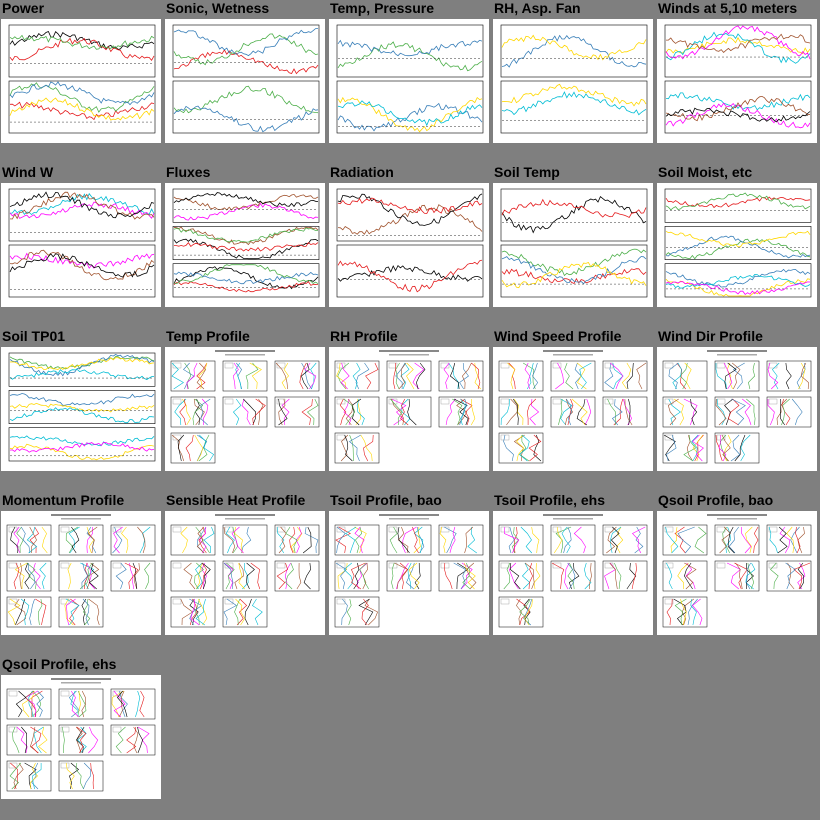 The height and width of the screenshot is (820, 820). I want to click on gallery-tile-soil-temp: Soil Temp, so click(573, 245).